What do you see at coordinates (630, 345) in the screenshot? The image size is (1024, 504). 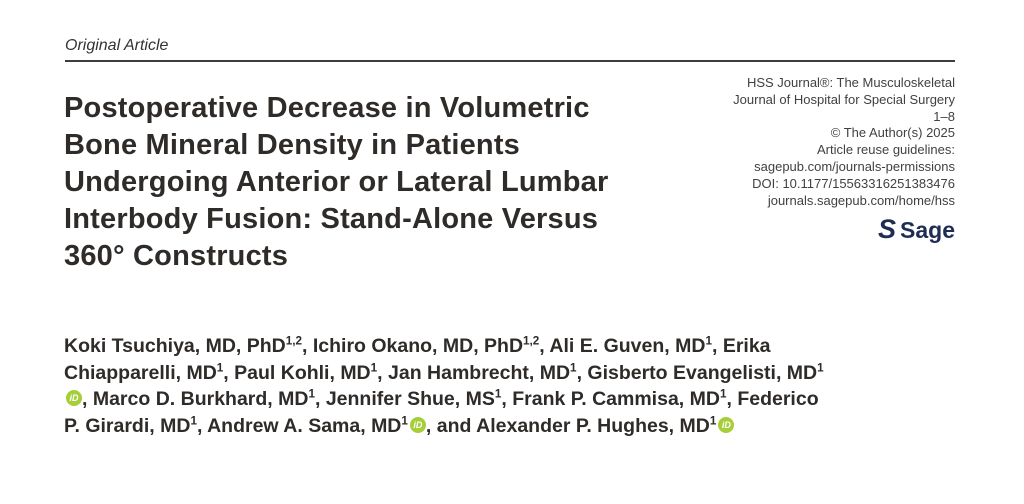 I see `author: Ali E. Guven, MD1` at bounding box center [630, 345].